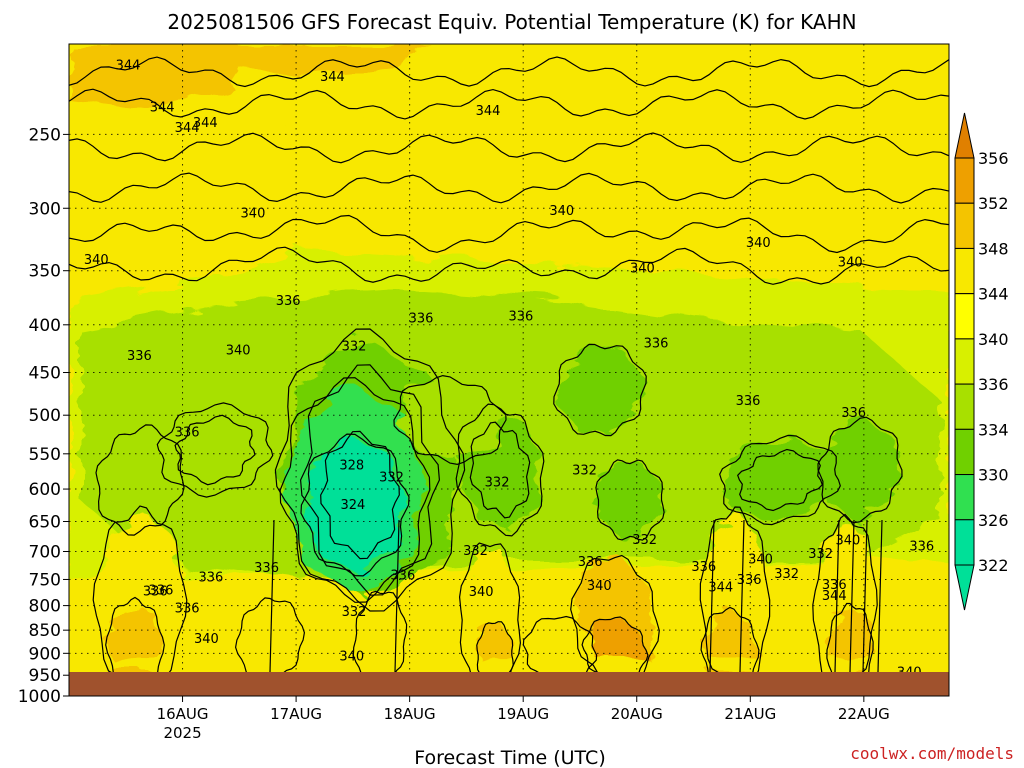  Describe the element at coordinates (182, 733) in the screenshot. I see `x-tick-sublabel: 2025` at that location.